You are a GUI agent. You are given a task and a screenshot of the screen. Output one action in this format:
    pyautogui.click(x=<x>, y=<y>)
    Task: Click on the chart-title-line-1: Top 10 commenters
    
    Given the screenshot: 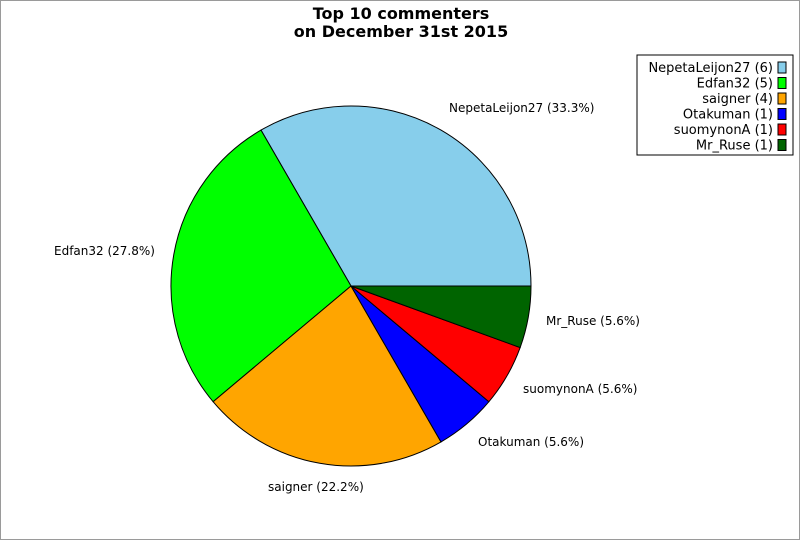 What is the action you would take?
    pyautogui.click(x=401, y=13)
    